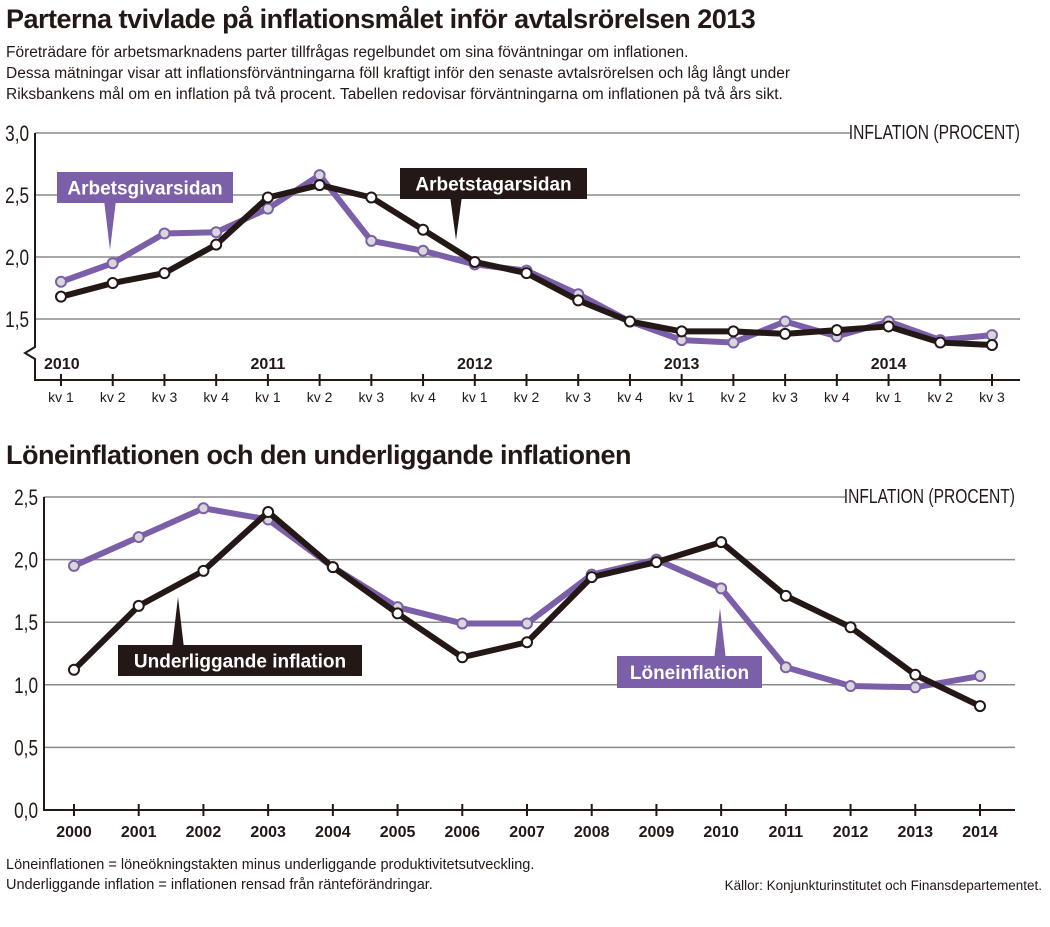  I want to click on legend-label: Underliggande inflation, so click(240, 662).